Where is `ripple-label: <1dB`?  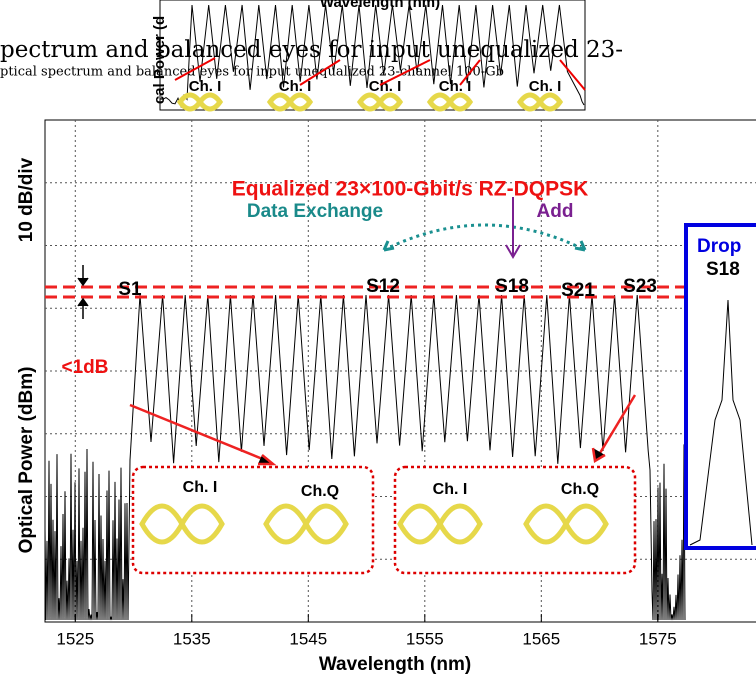 ripple-label: <1dB is located at coordinates (85, 367).